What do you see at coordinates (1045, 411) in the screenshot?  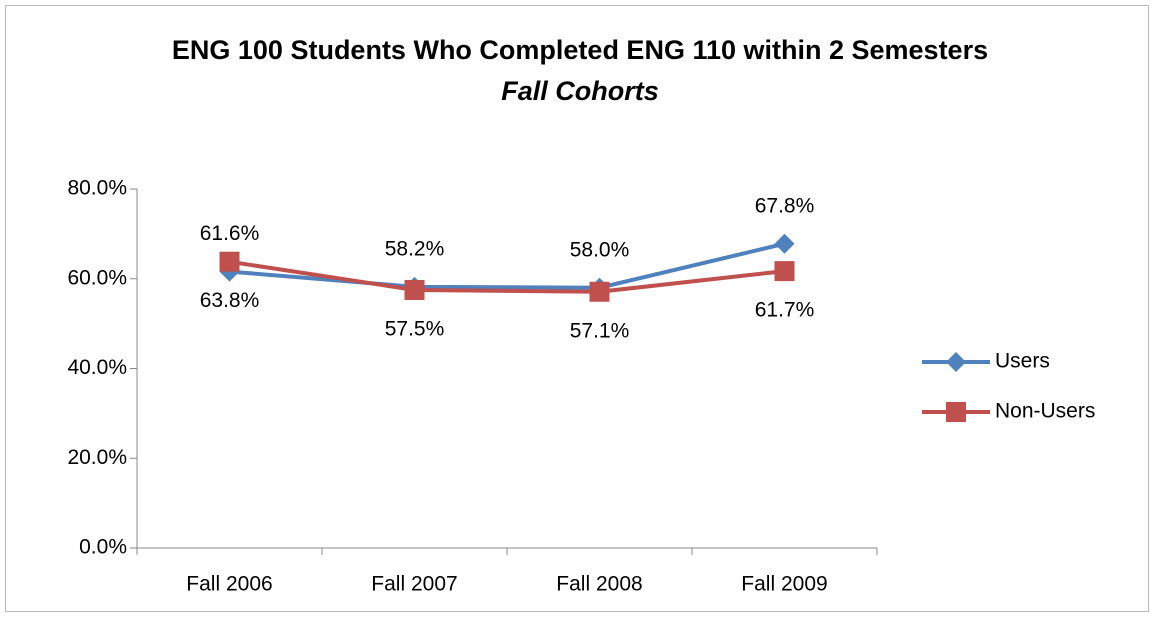 I see `legend-label: Non-Users` at bounding box center [1045, 411].